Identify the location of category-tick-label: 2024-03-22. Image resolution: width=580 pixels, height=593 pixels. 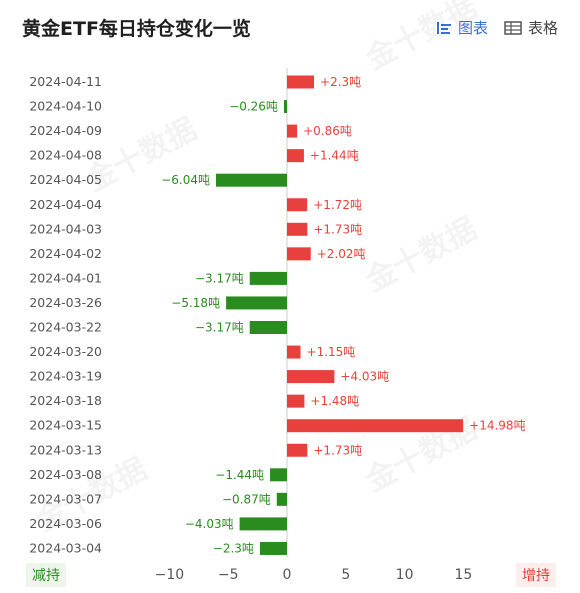
(65, 327).